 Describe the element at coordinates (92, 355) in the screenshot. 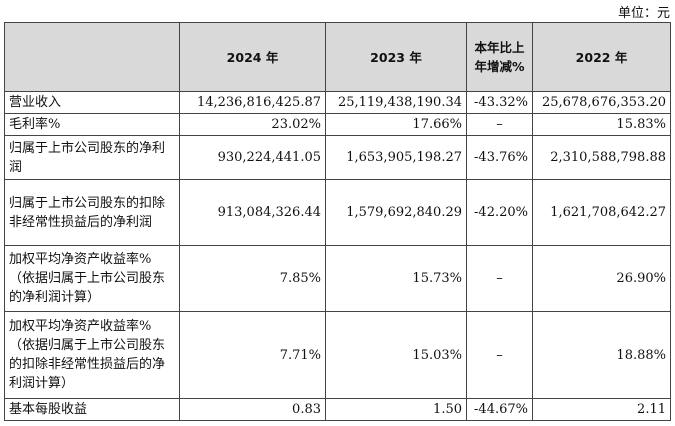

I see `row-label: 加权平均净资产收益率%（依据归属于上市公司股东的扣除非经常性损益后的净利润计算）` at that location.